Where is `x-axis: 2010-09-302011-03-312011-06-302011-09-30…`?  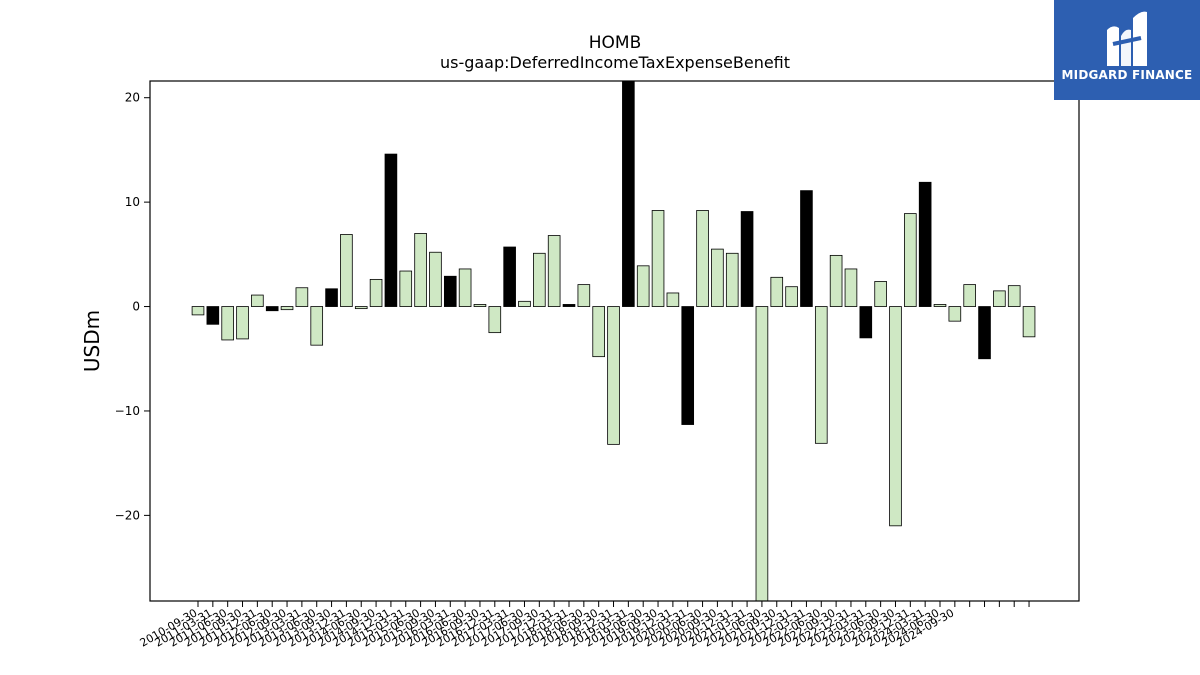 x-axis: 2010-09-302011-03-312011-06-302011-09-30… is located at coordinates (584, 625).